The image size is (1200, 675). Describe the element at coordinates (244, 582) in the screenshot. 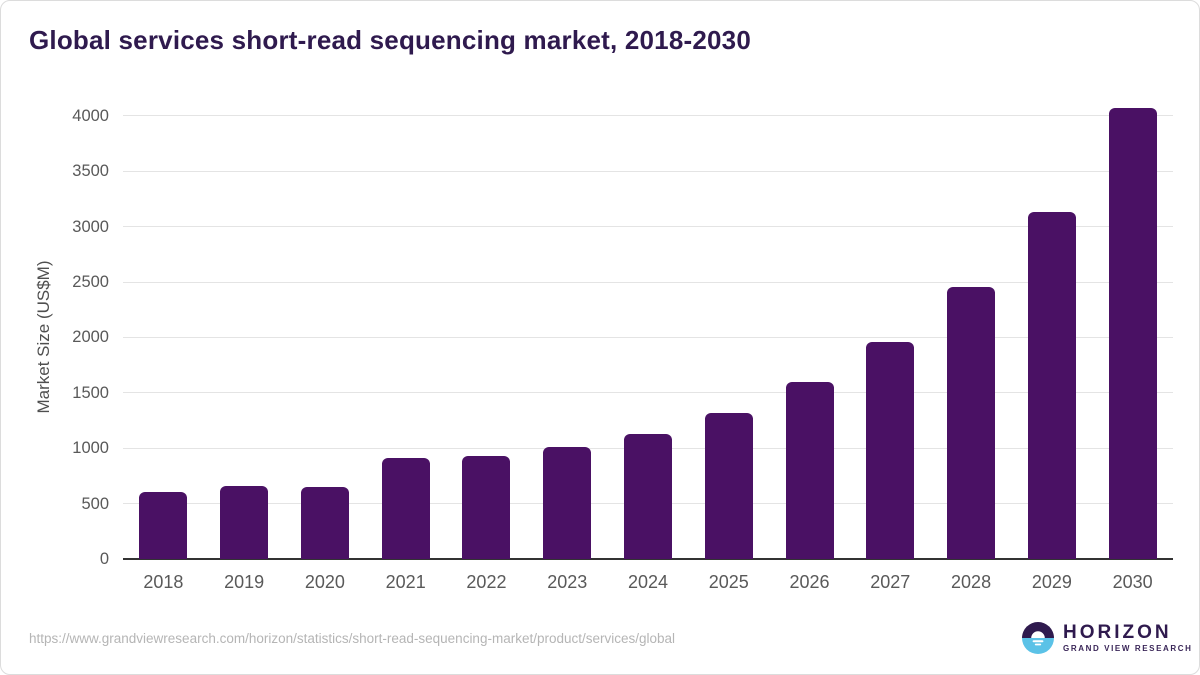

I see `x-tick-label: 2019` at that location.